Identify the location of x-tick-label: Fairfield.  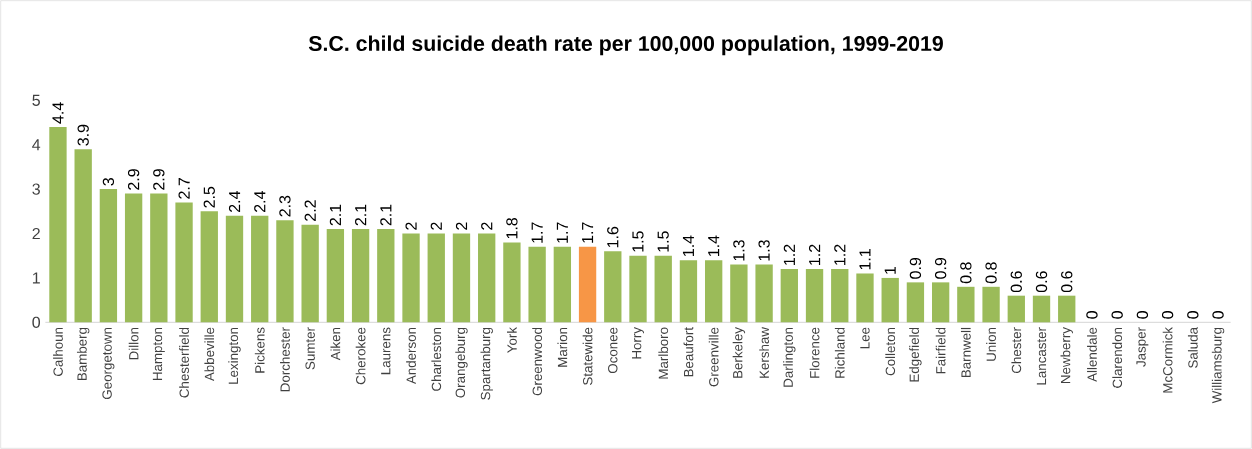
(940, 350).